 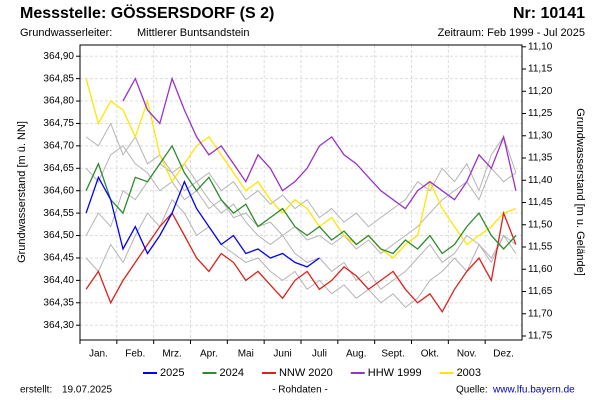 I want to click on y2-tick-label: 11,15, so click(x=540, y=69).